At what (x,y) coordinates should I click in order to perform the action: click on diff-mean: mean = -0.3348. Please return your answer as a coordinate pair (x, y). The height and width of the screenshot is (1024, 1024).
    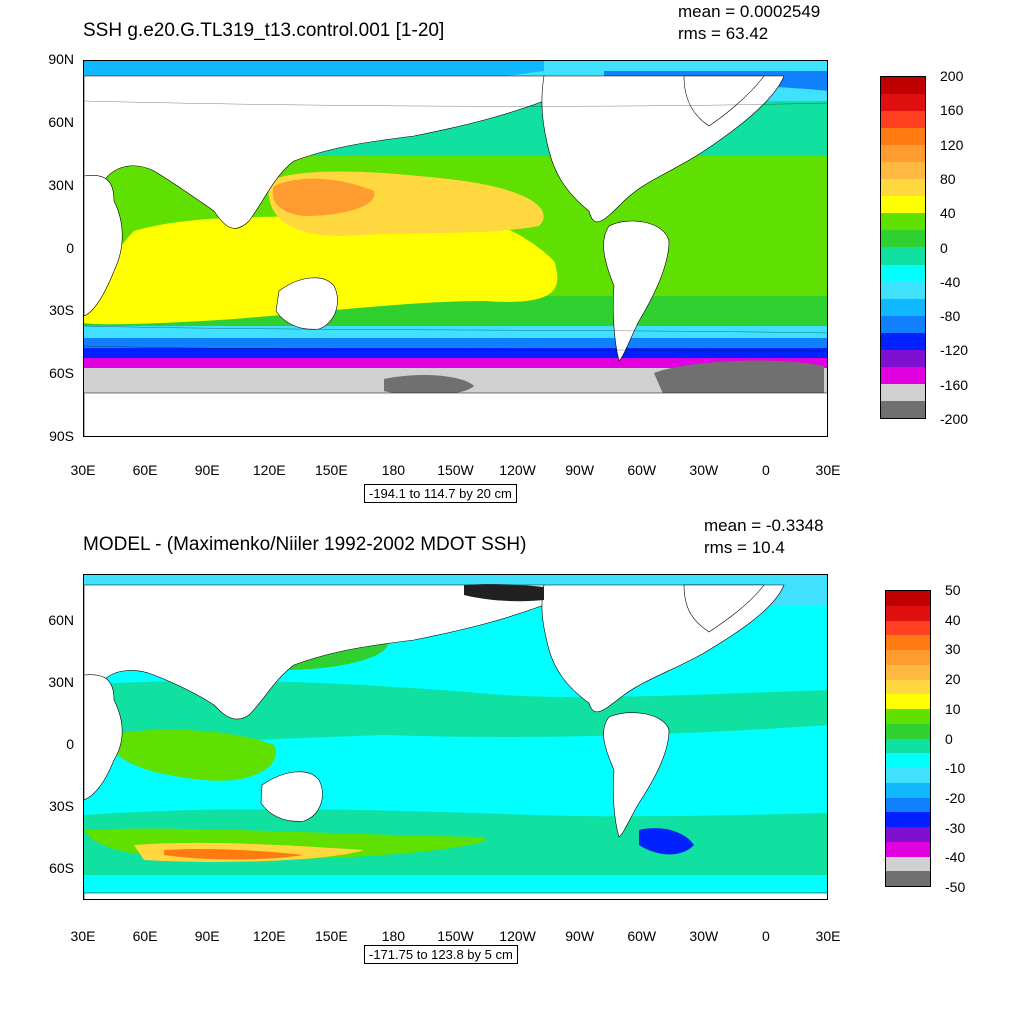
    Looking at the image, I should click on (764, 525).